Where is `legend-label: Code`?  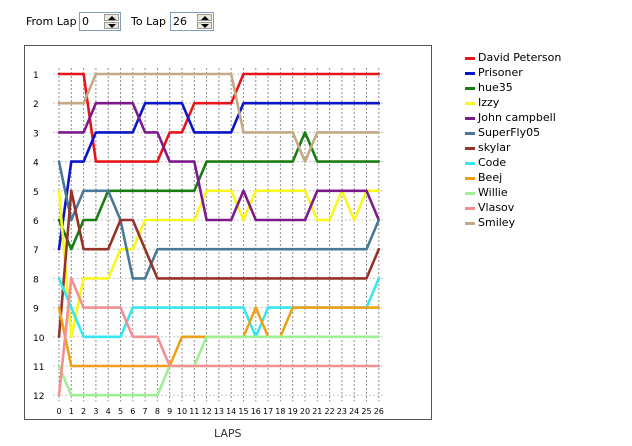 legend-label: Code is located at coordinates (492, 162).